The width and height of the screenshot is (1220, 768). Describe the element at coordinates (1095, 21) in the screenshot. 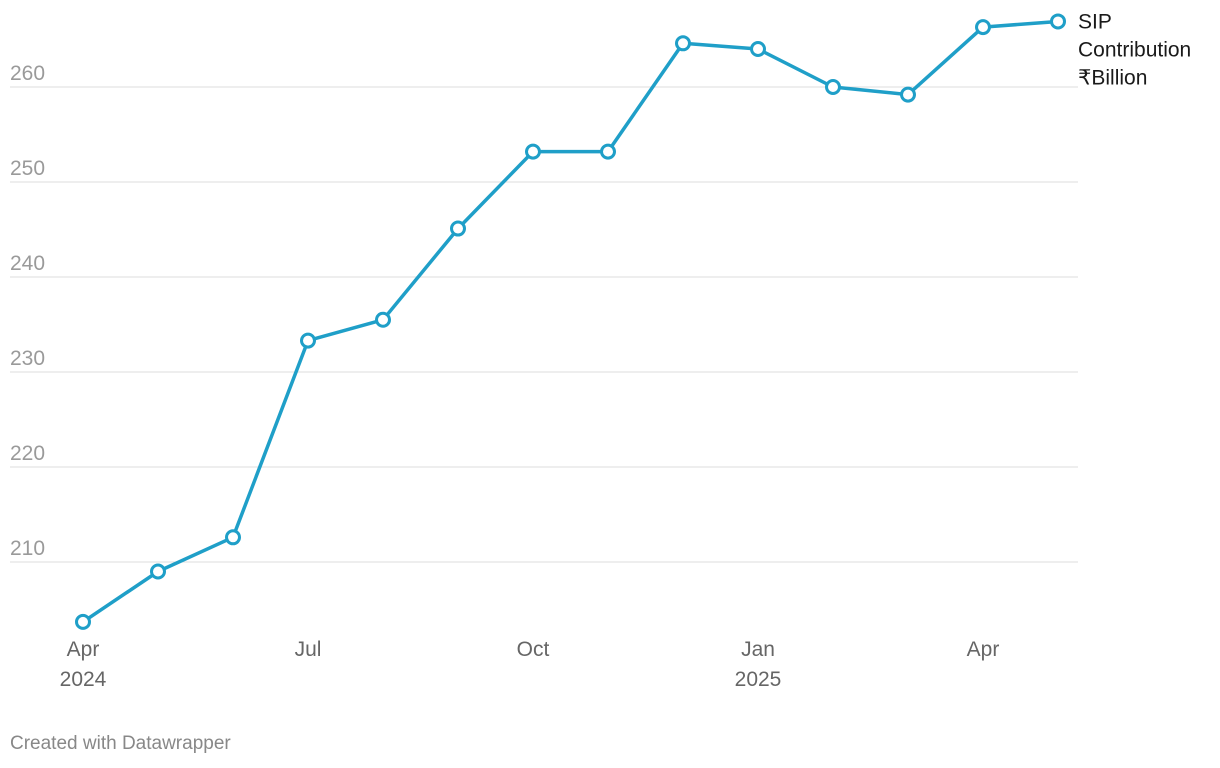

I see `series-label-line: SIP` at that location.